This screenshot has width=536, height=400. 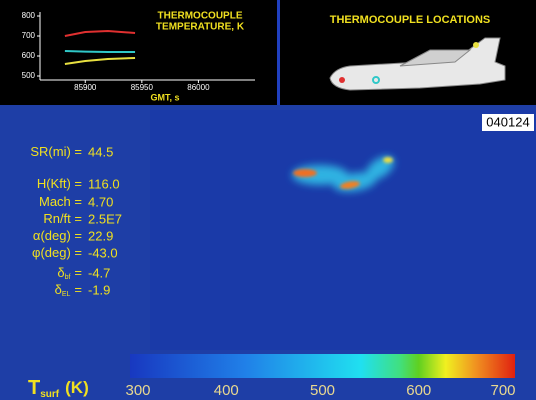 I want to click on readout-sub: EL, so click(x=66, y=294).